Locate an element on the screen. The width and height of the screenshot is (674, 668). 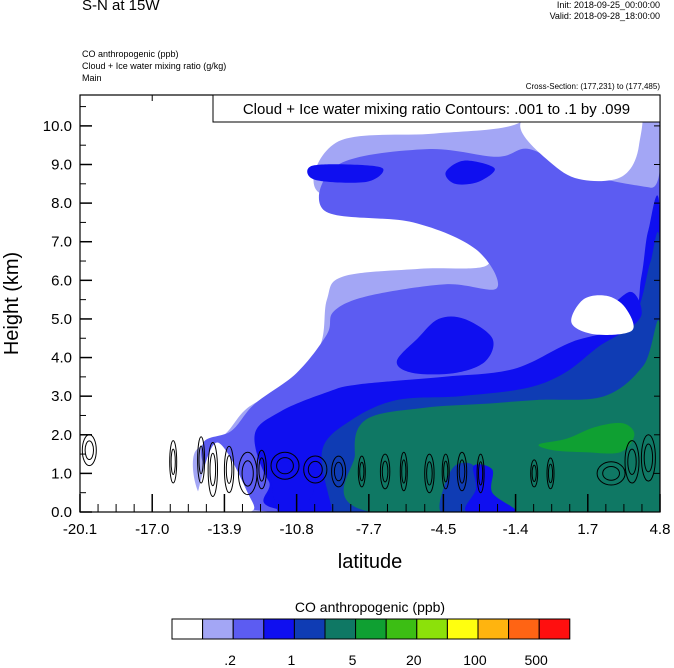
variable-label-co: CO anthropogenic (ppb) is located at coordinates (130, 54).